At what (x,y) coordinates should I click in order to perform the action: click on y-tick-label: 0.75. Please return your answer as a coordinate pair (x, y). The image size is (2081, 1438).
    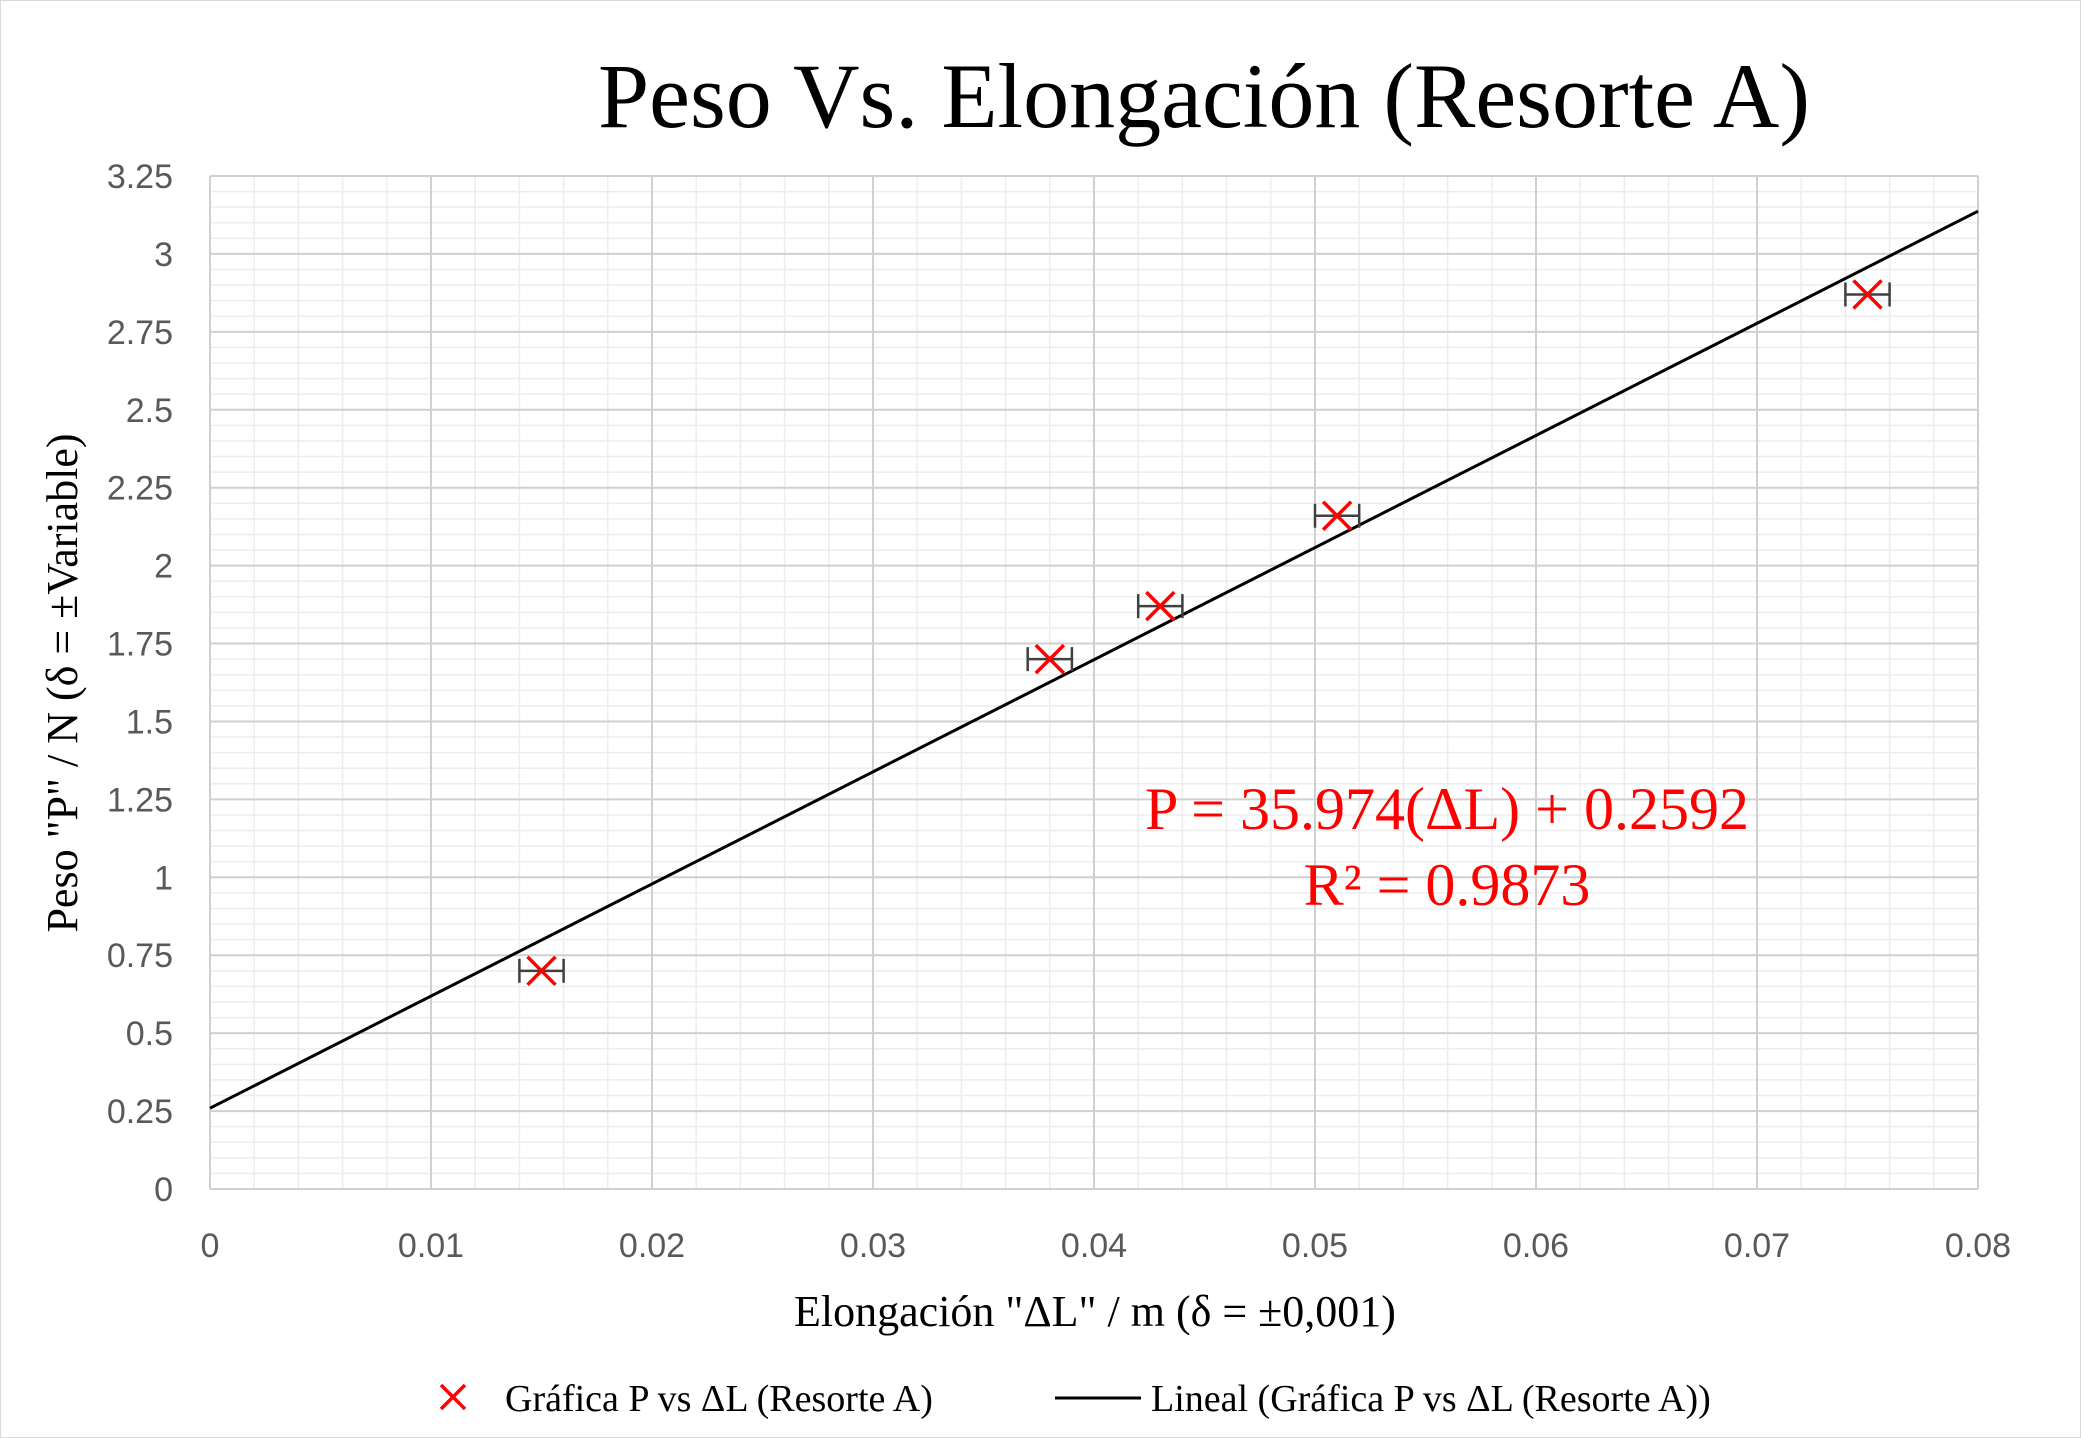
    Looking at the image, I should click on (140, 956).